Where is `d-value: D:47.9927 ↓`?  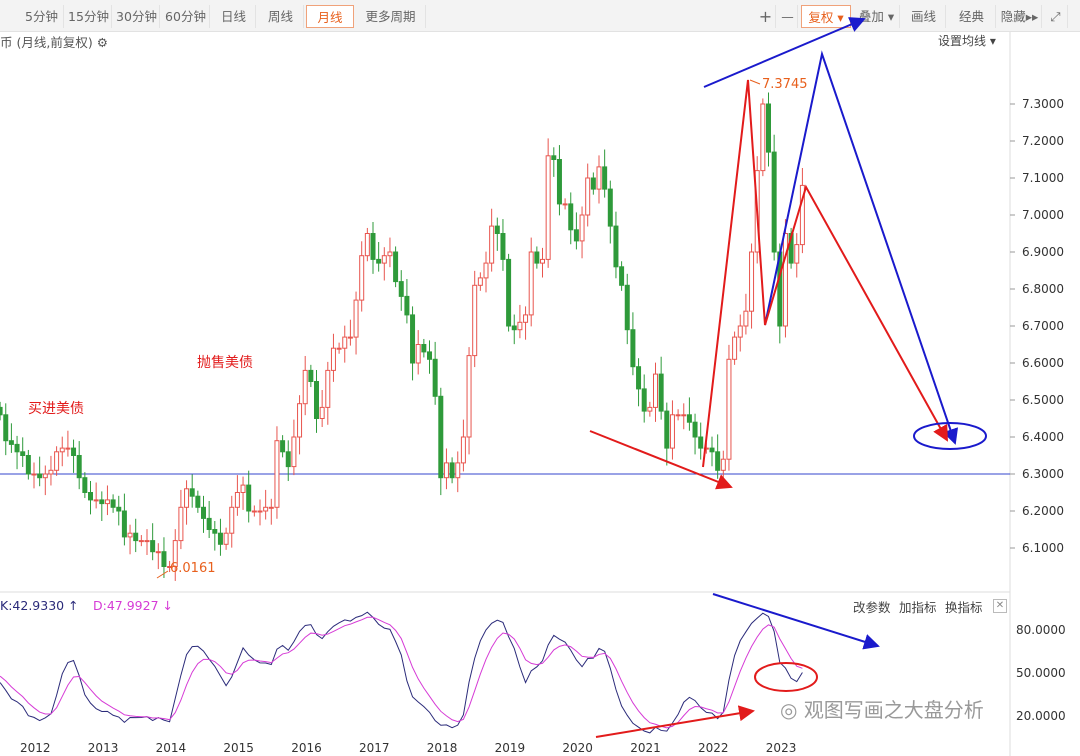
d-value: D:47.9927 ↓ is located at coordinates (133, 605).